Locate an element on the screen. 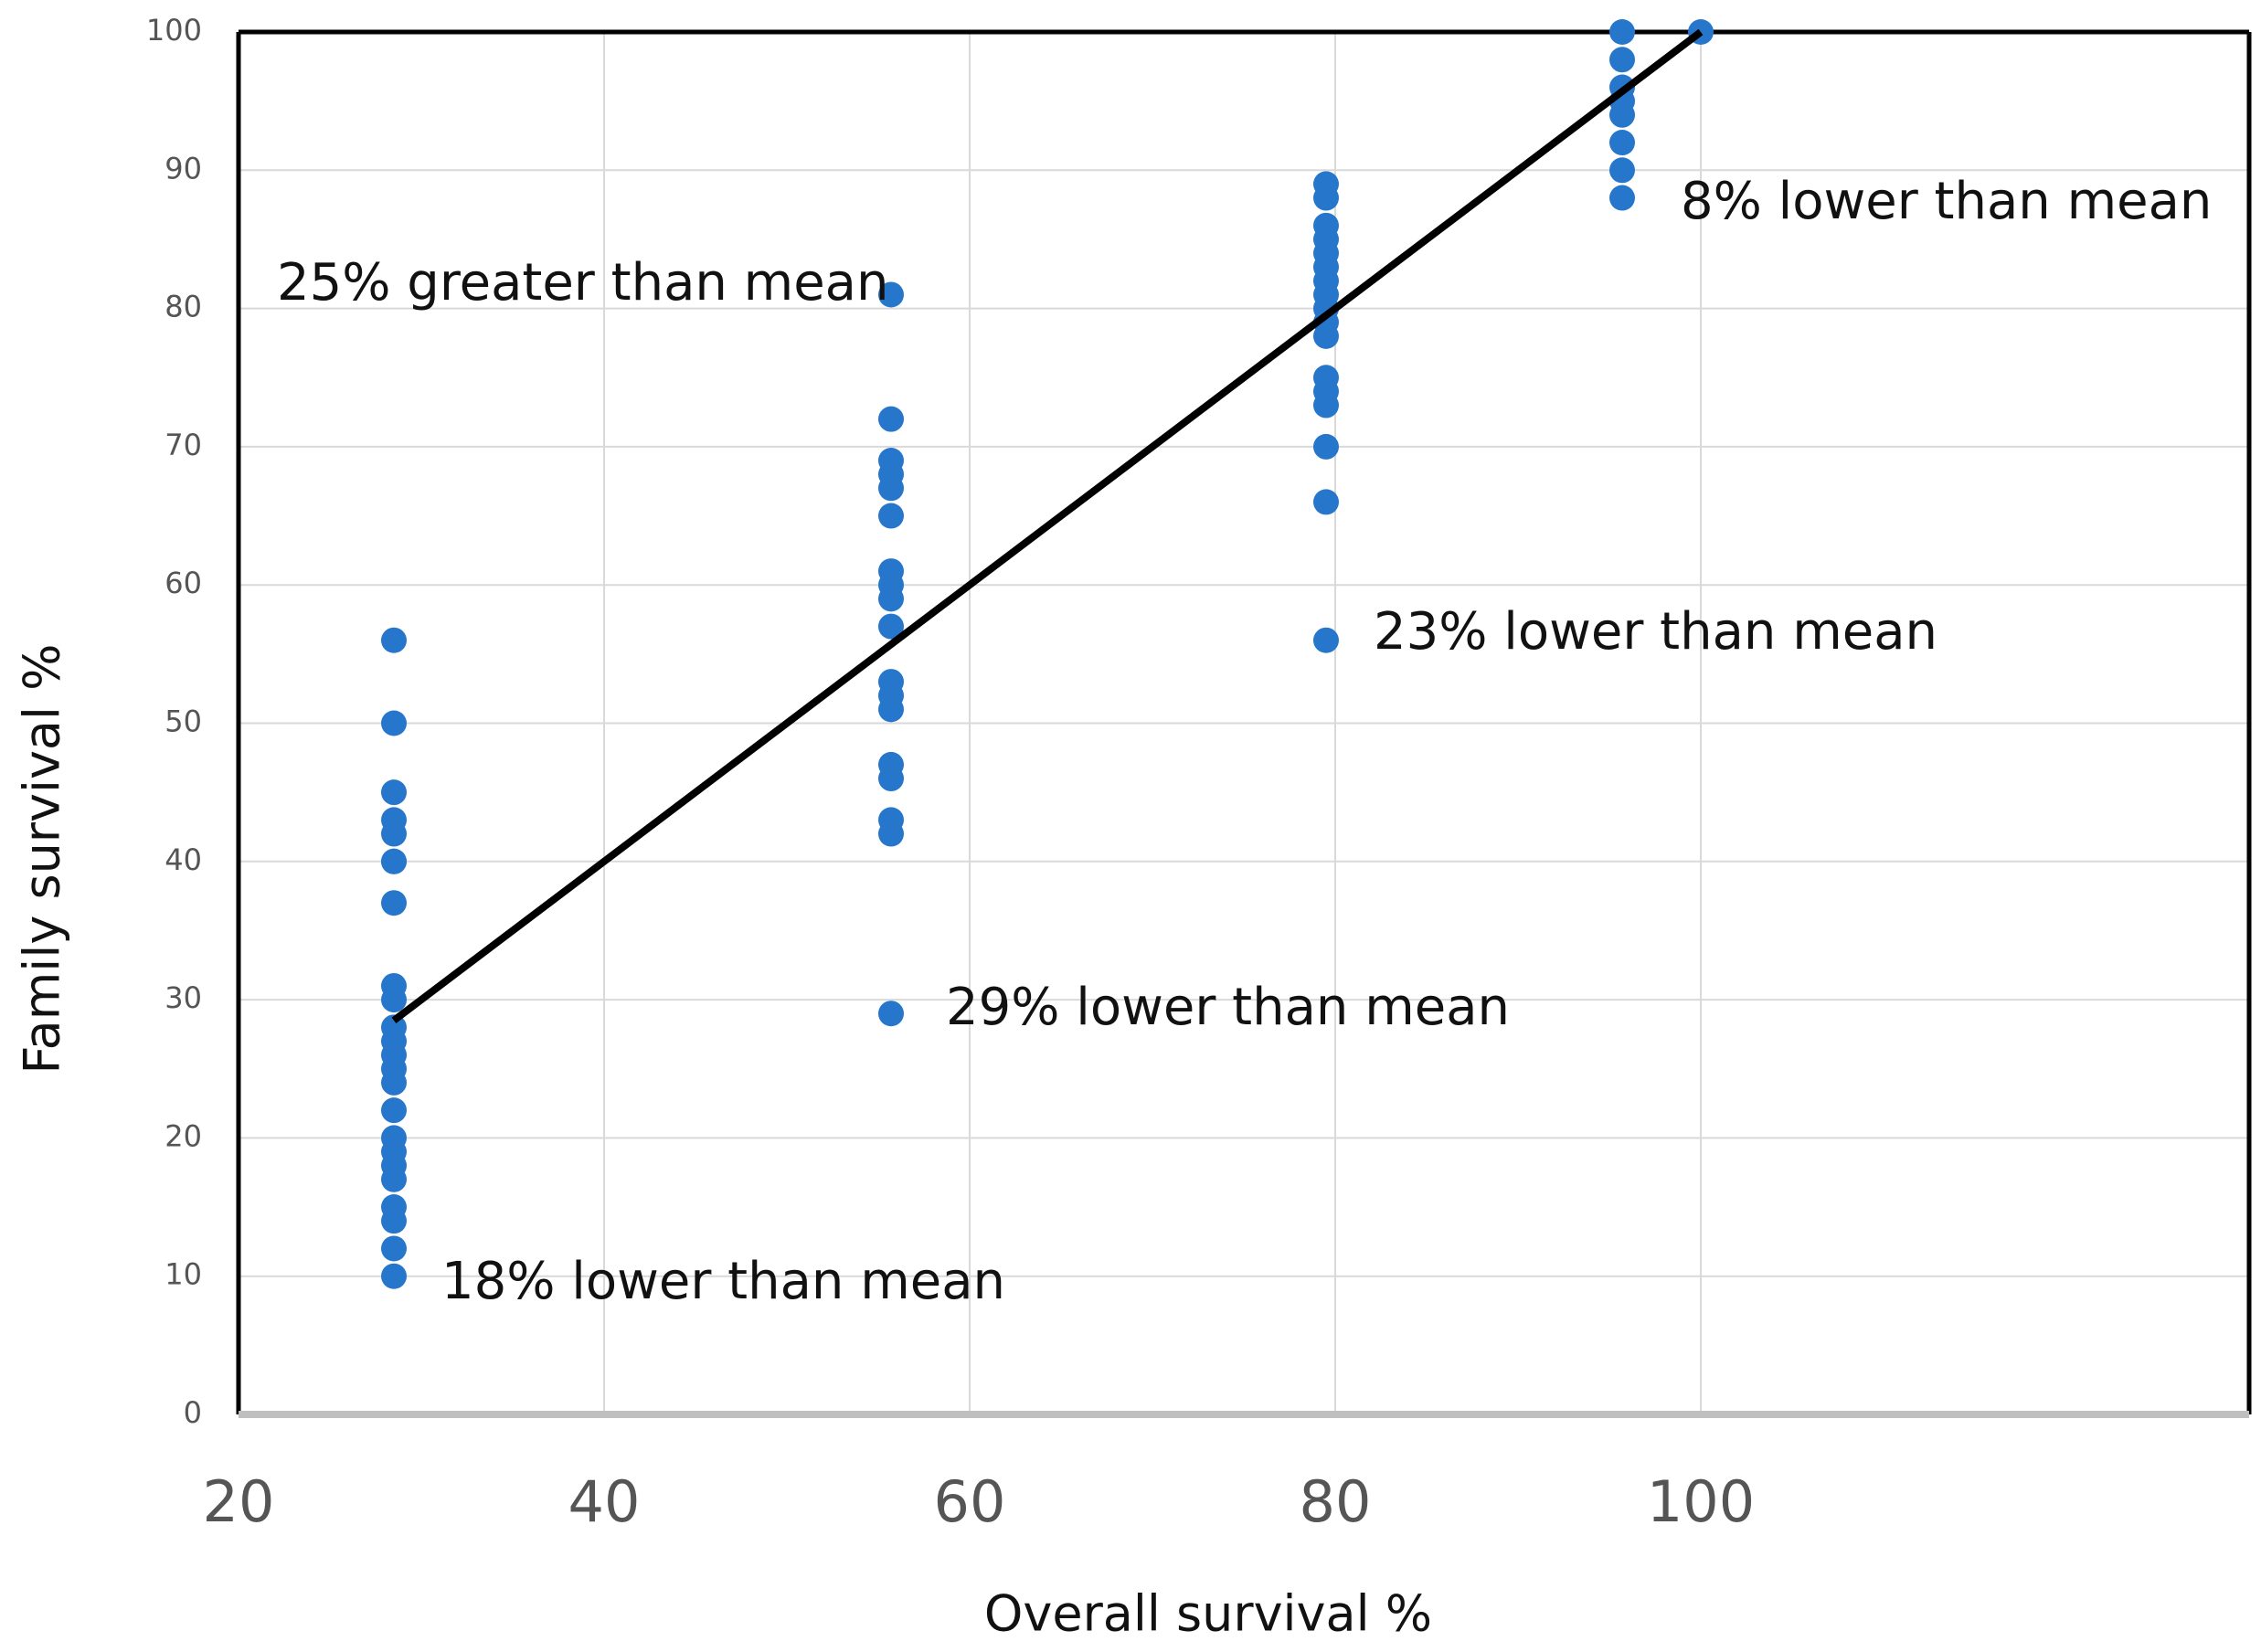  y-tick-label: 0 is located at coordinates (193, 1413).